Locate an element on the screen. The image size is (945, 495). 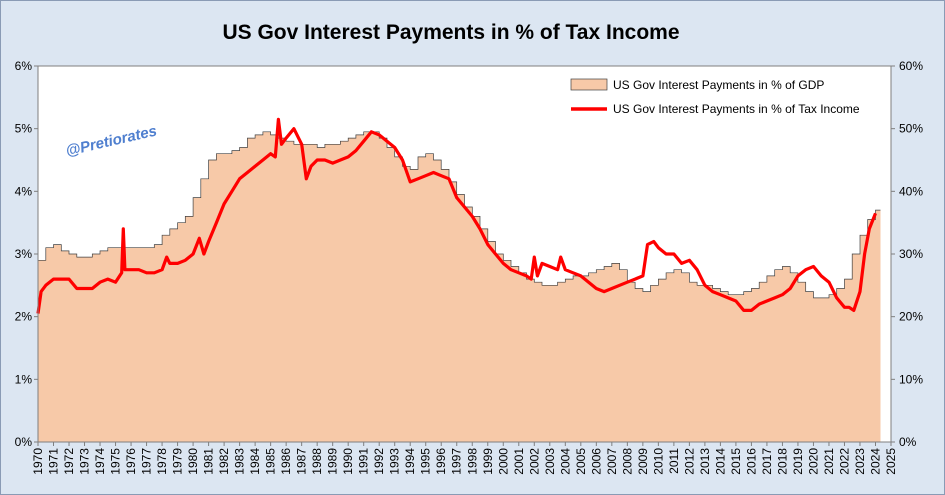
x-tick-label: 1997 is located at coordinates (457, 461).